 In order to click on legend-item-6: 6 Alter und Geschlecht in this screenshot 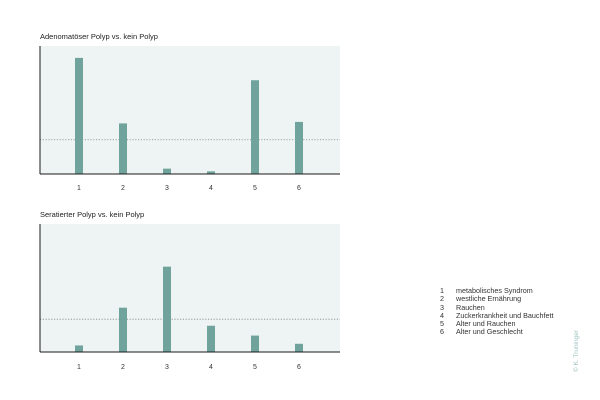, I will do `click(498, 332)`.